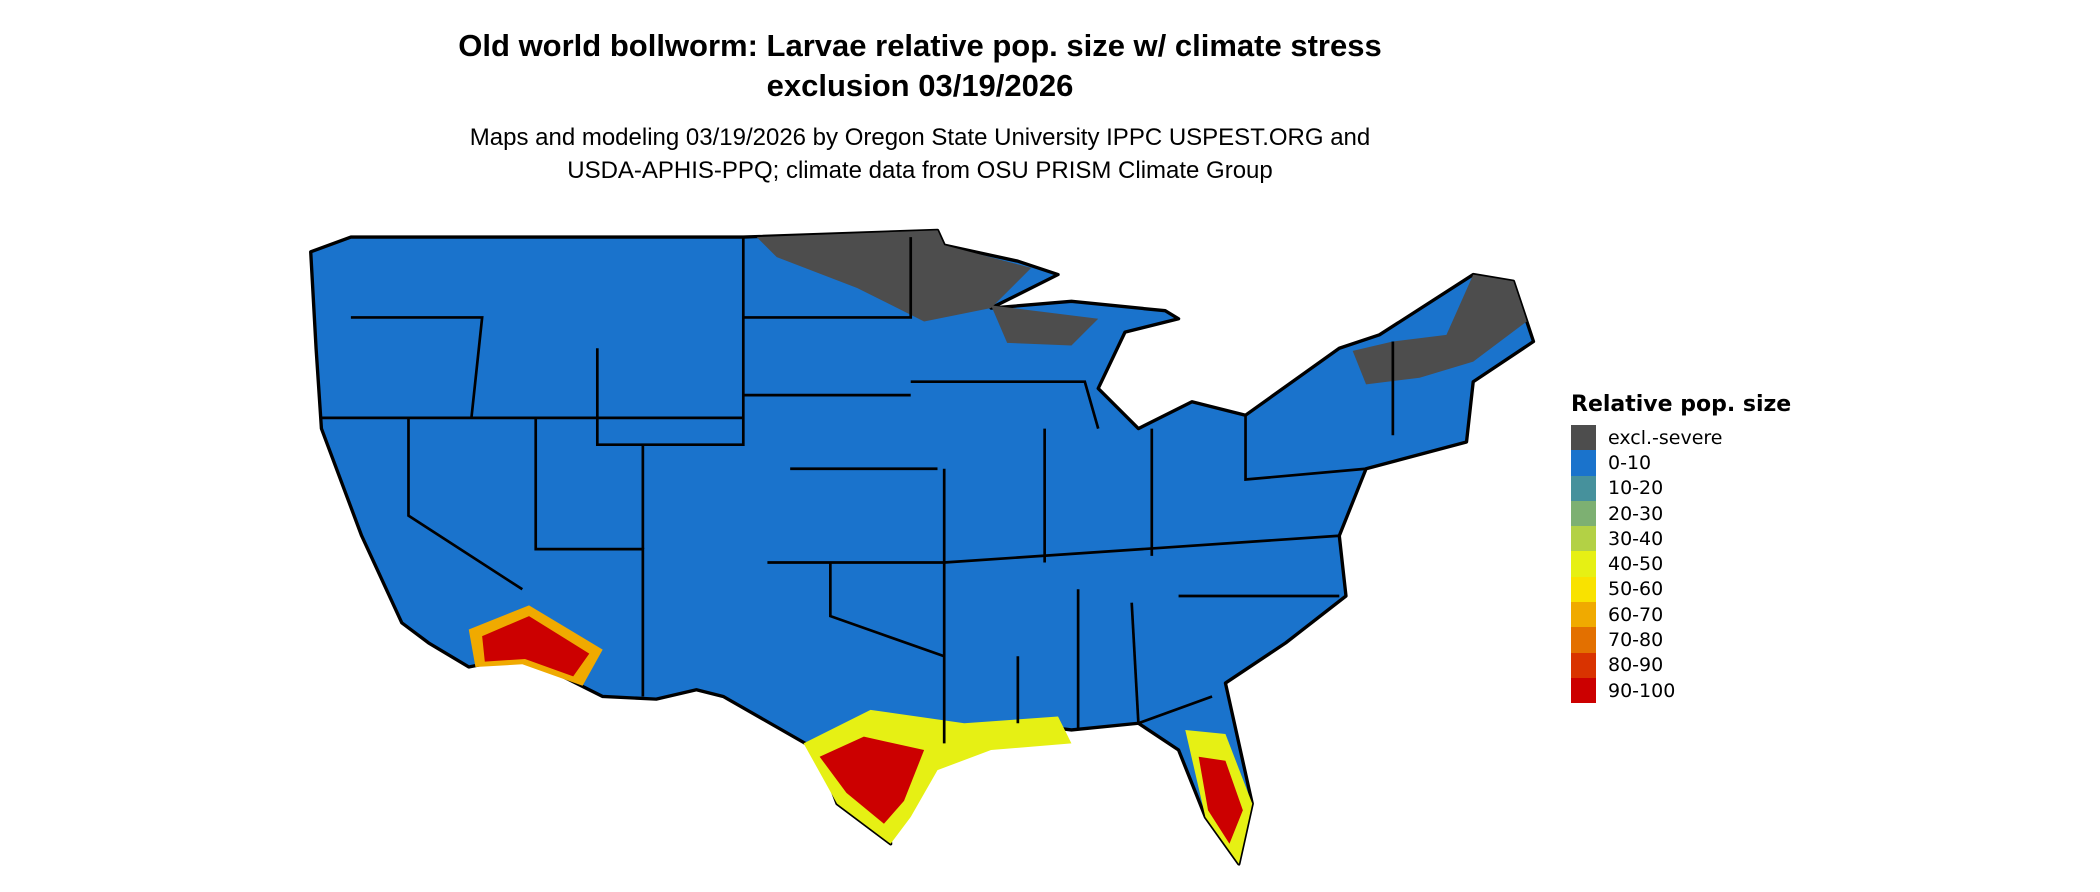 This screenshot has width=2100, height=892. What do you see at coordinates (1681, 589) in the screenshot?
I see `legend-item: 50-60` at bounding box center [1681, 589].